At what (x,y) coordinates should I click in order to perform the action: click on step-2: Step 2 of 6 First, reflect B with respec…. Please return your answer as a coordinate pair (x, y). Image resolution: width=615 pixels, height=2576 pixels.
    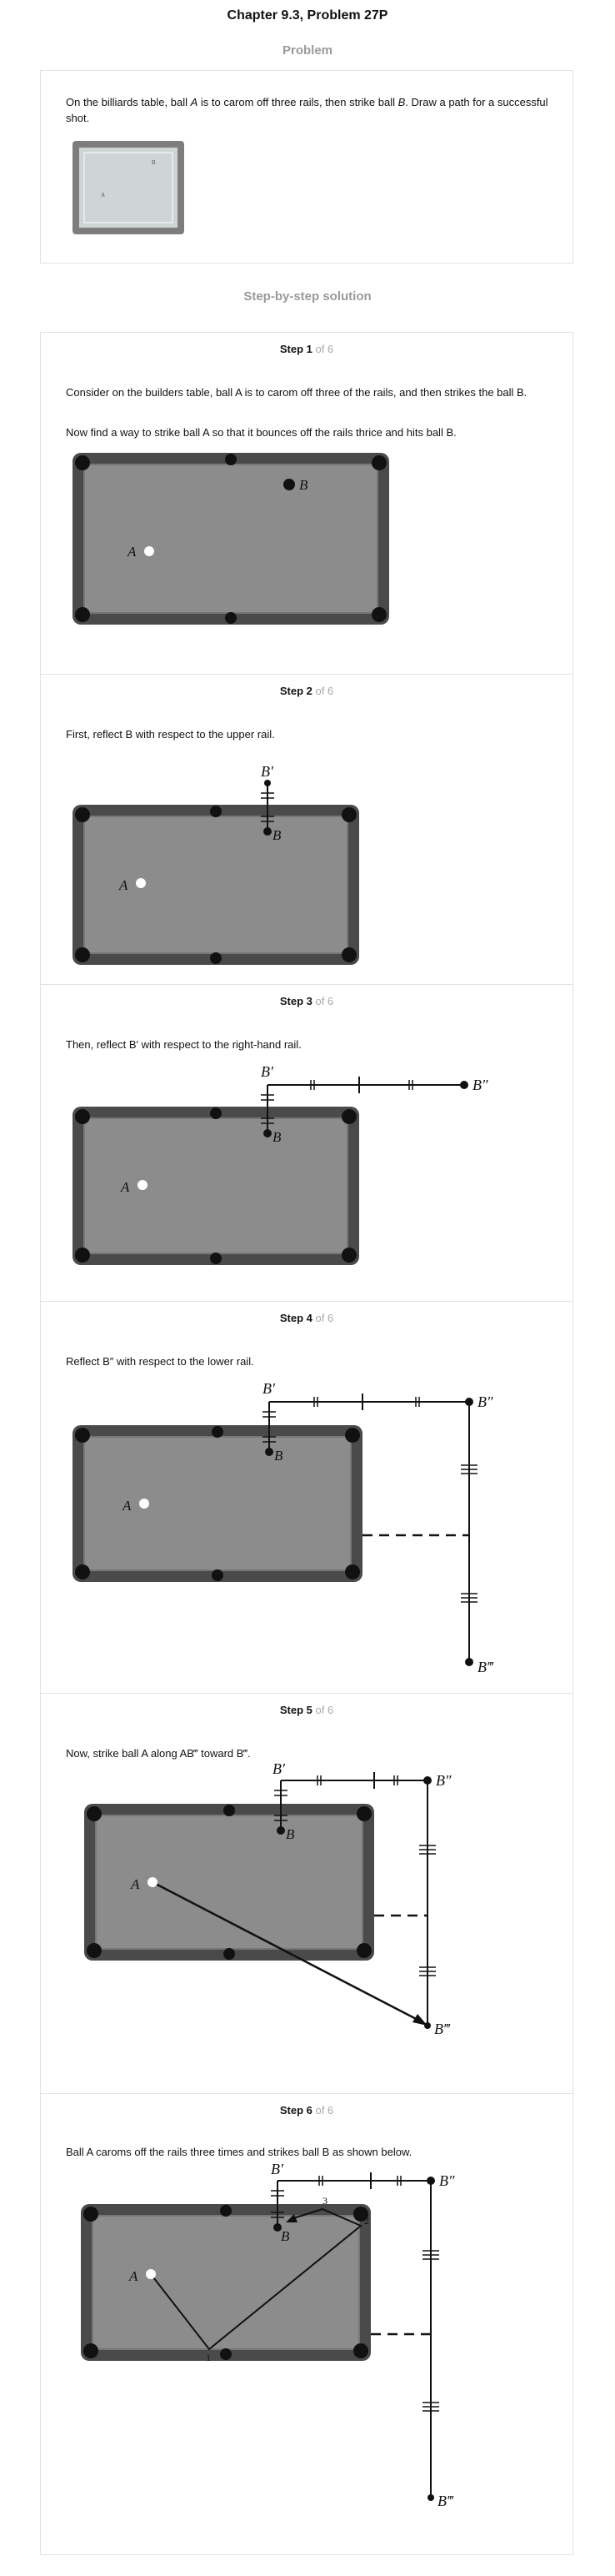
    Looking at the image, I should click on (306, 829).